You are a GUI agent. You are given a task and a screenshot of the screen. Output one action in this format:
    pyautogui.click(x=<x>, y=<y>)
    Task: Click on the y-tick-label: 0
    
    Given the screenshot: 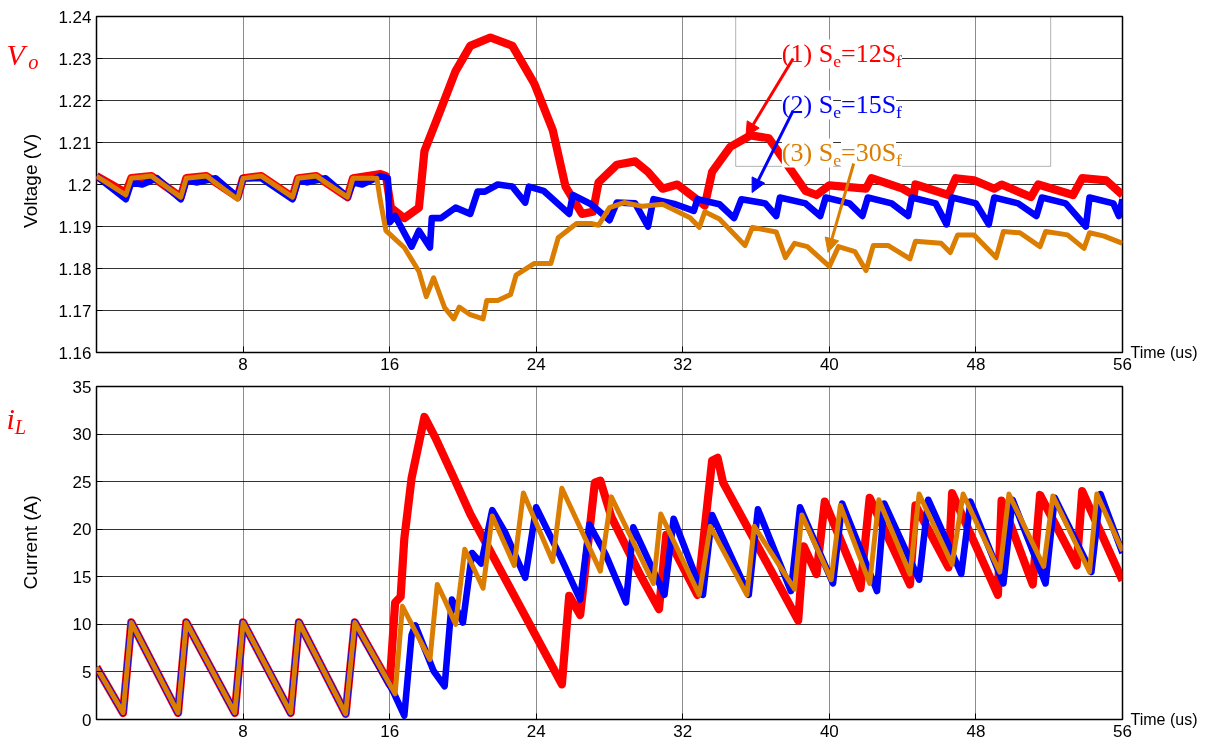 What is the action you would take?
    pyautogui.click(x=87, y=720)
    